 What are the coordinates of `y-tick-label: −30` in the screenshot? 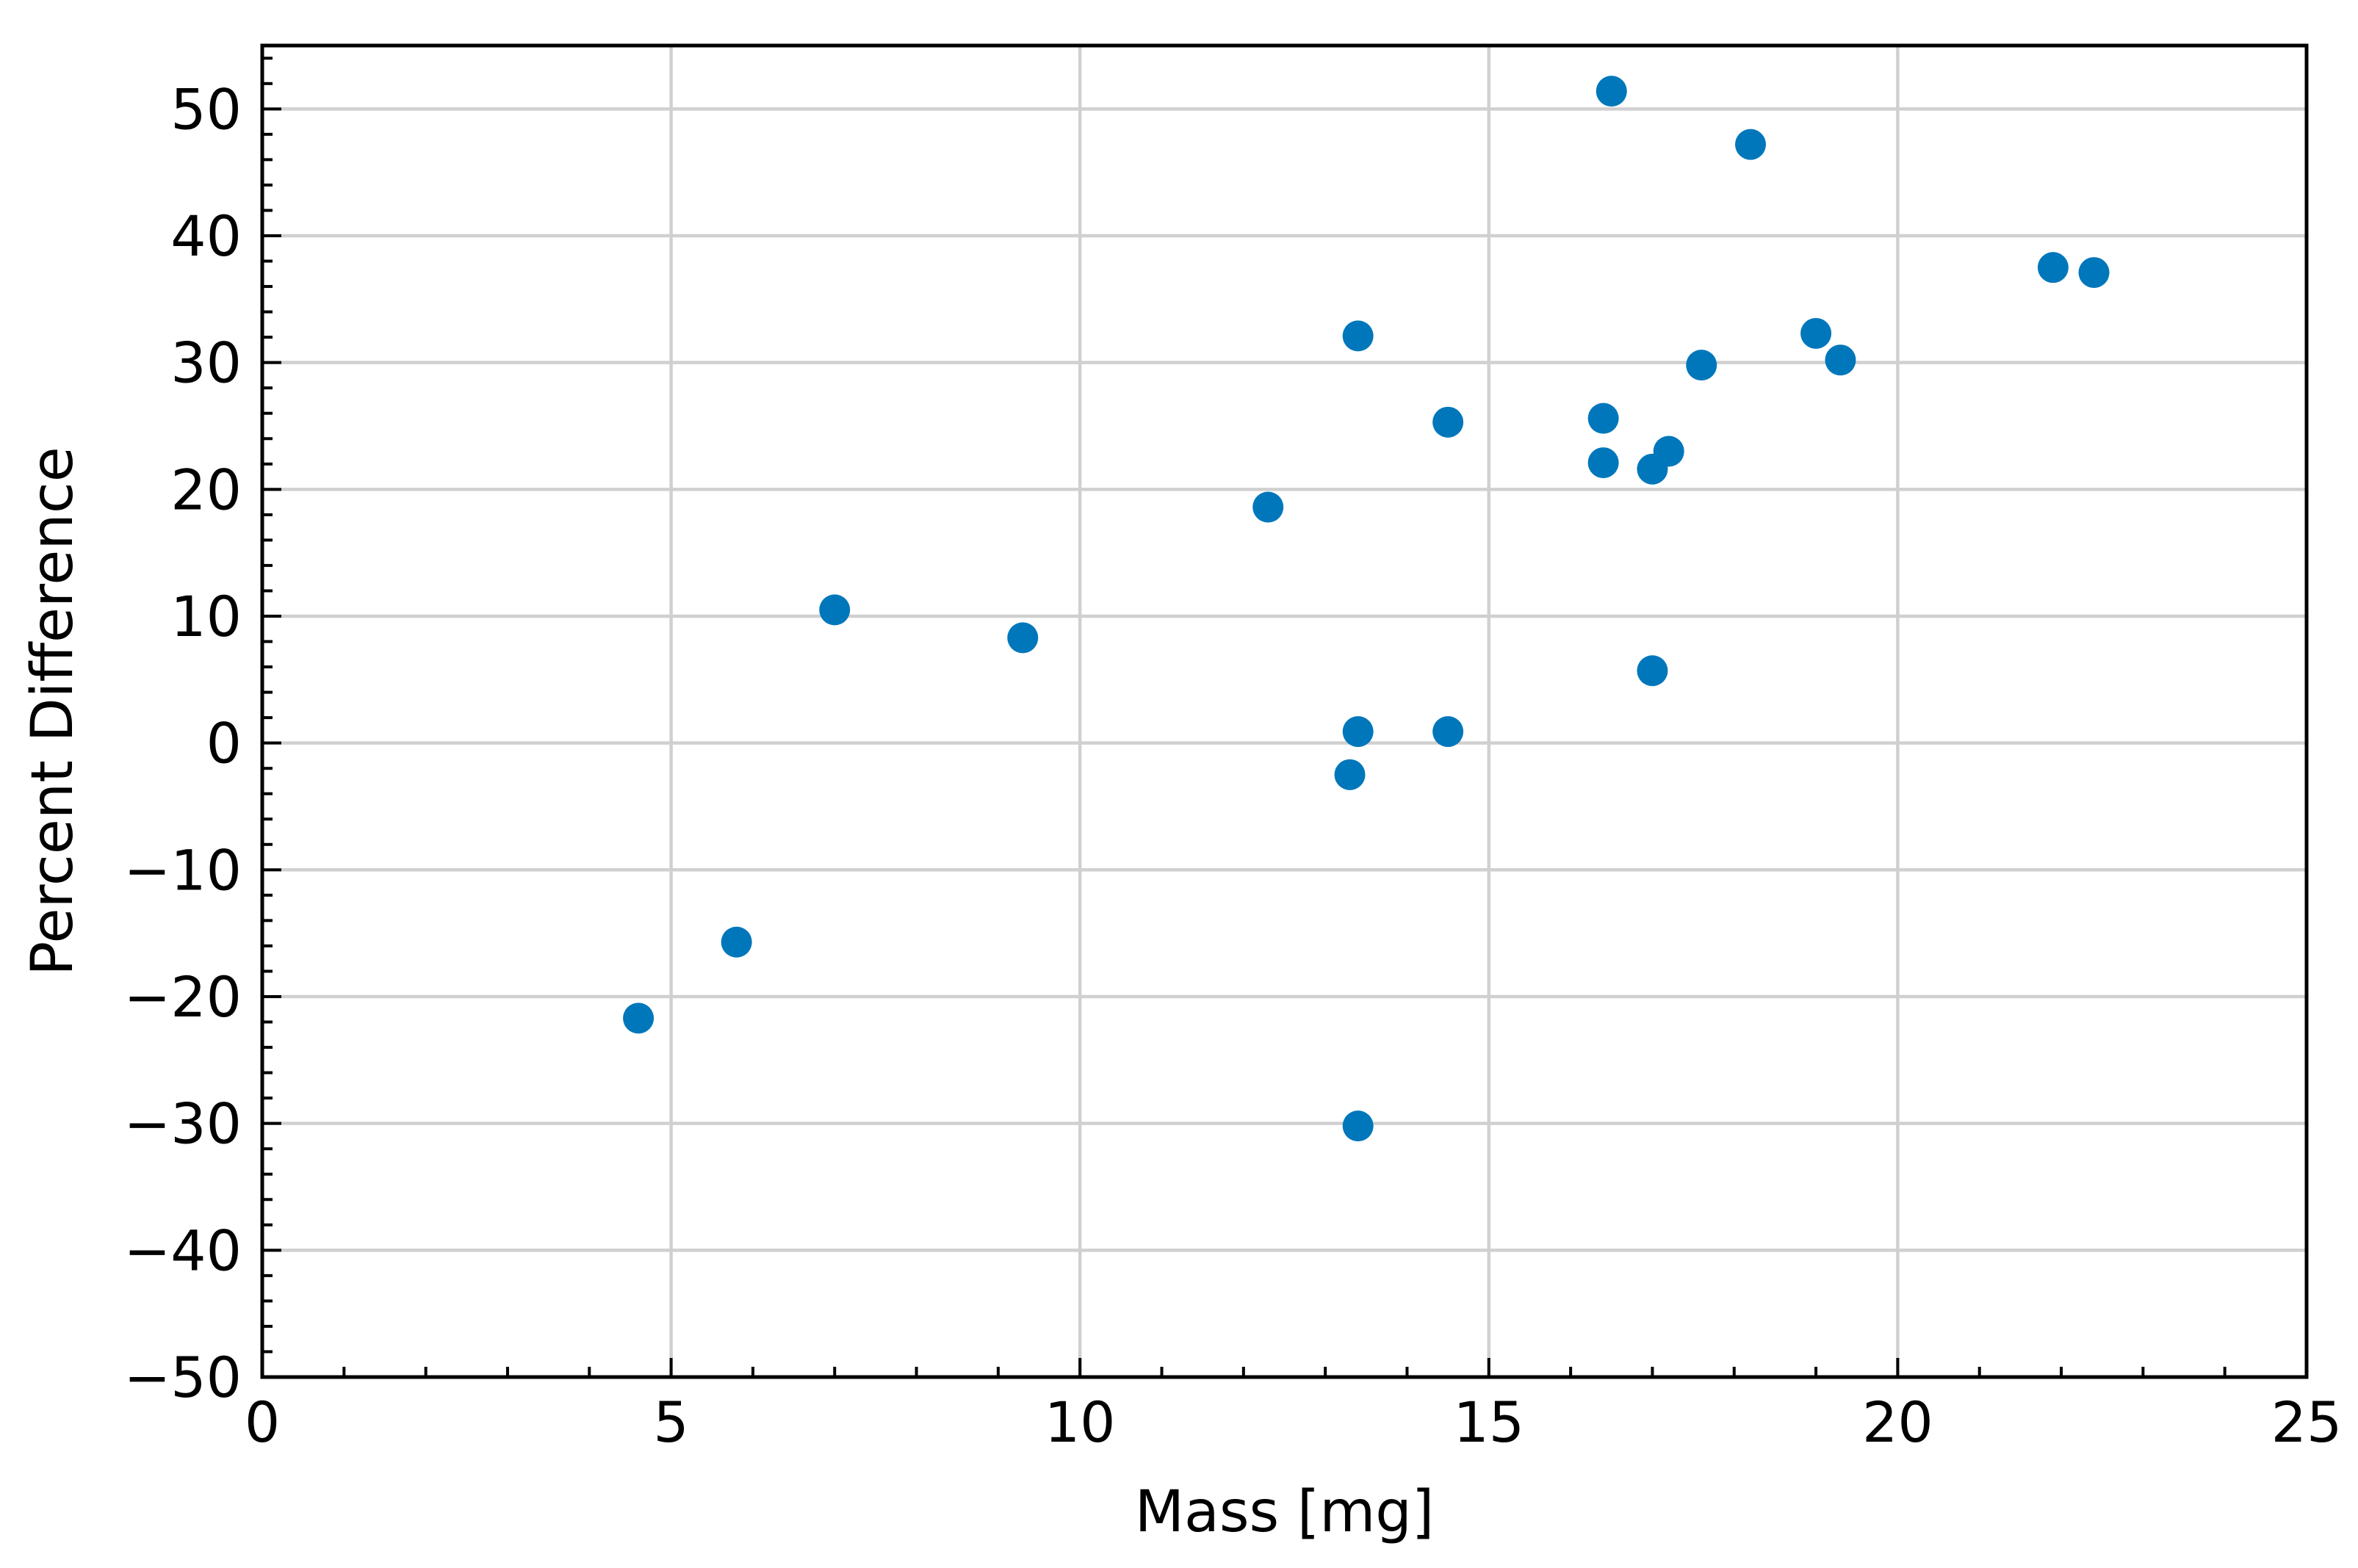 It's located at (183, 1124).